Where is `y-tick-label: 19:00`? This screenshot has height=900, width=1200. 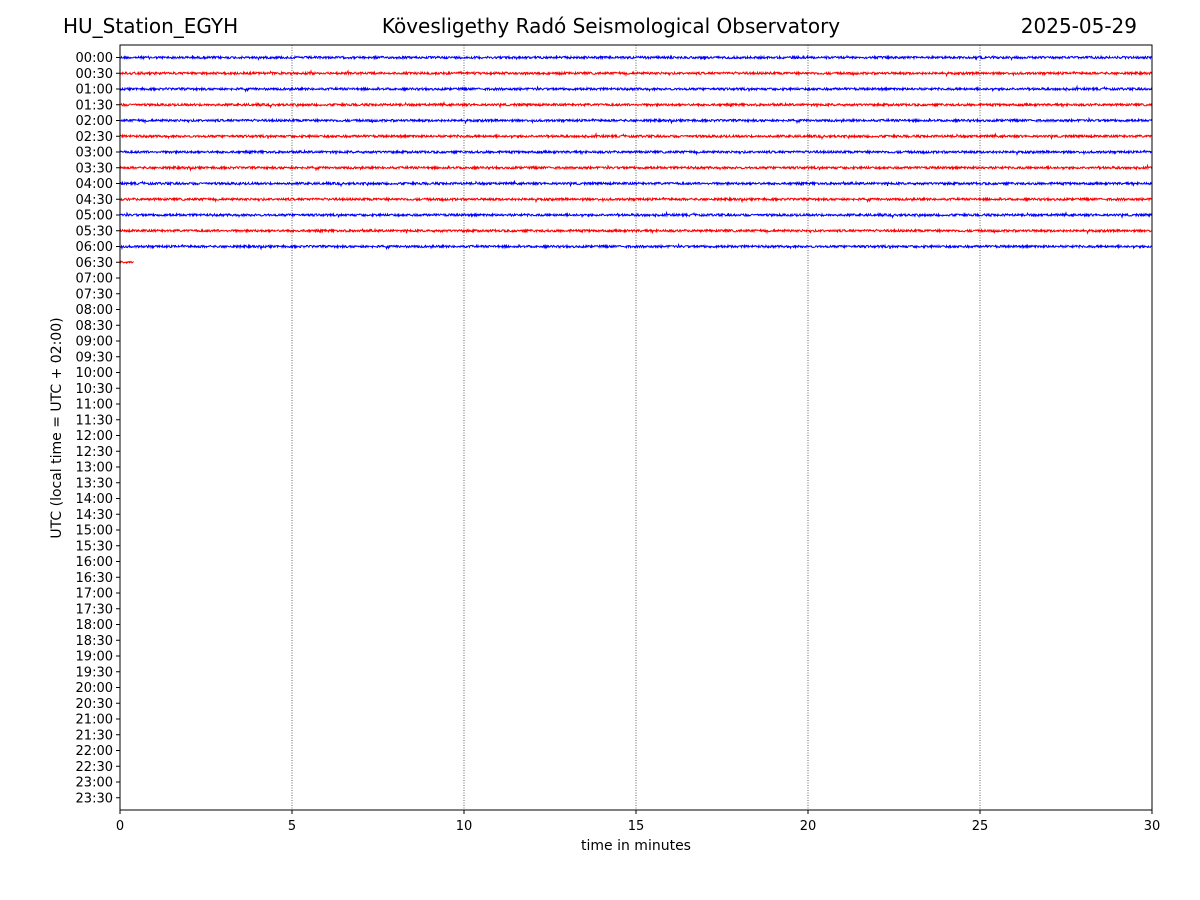
y-tick-label: 19:00 is located at coordinates (94, 657).